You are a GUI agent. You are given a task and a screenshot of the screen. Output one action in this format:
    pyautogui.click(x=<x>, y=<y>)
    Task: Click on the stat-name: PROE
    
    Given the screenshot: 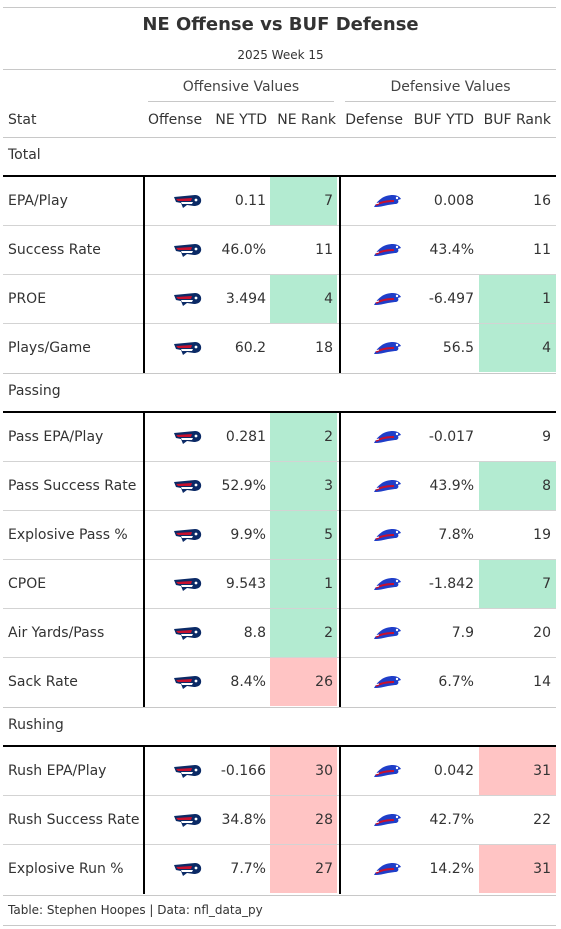 What is the action you would take?
    pyautogui.click(x=27, y=299)
    